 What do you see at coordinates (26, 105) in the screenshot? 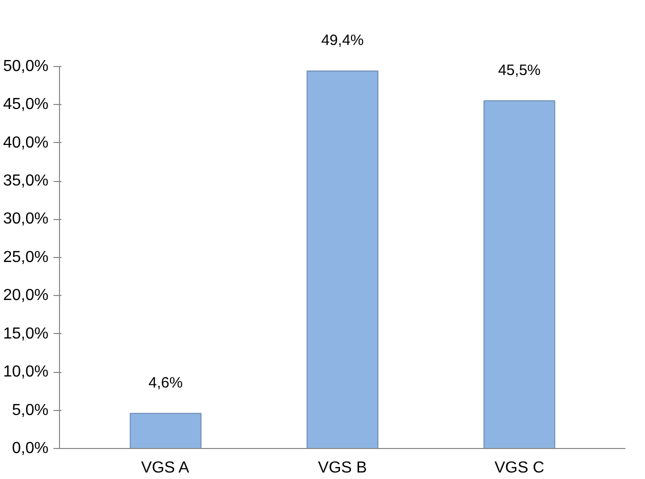
I see `y-tick-label: 45,0%` at bounding box center [26, 105].